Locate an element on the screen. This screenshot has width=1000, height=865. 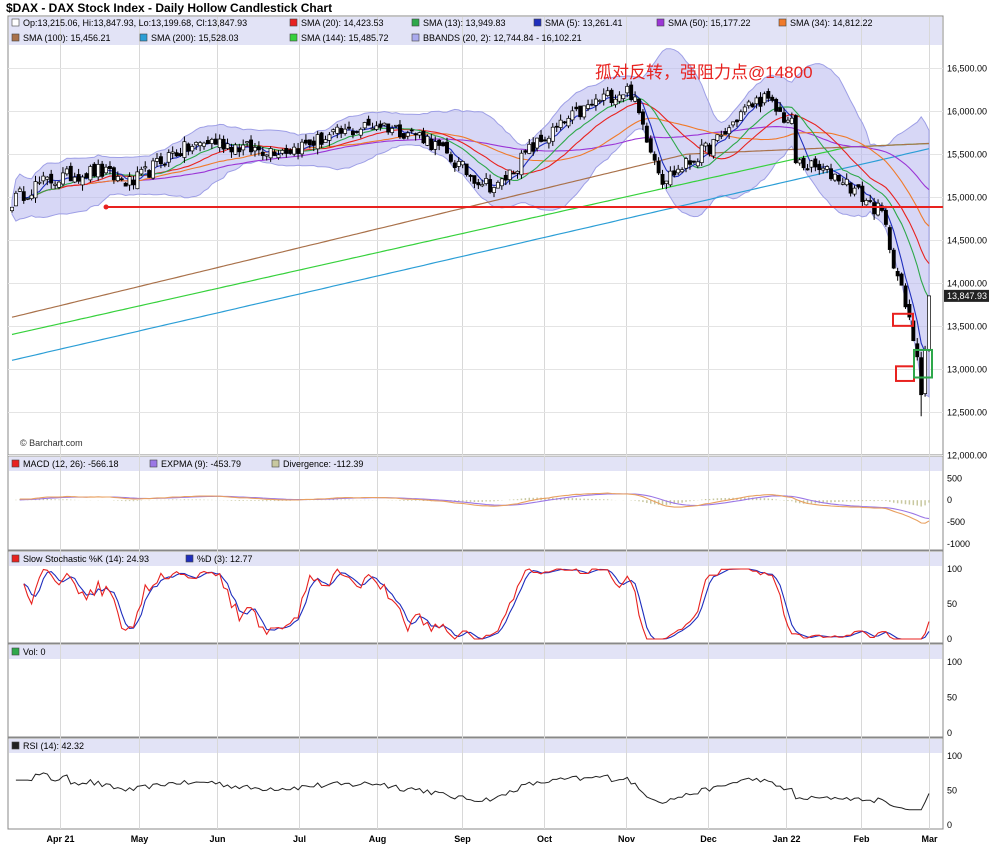
price-y-tick: 15,000.00 is located at coordinates (967, 198).